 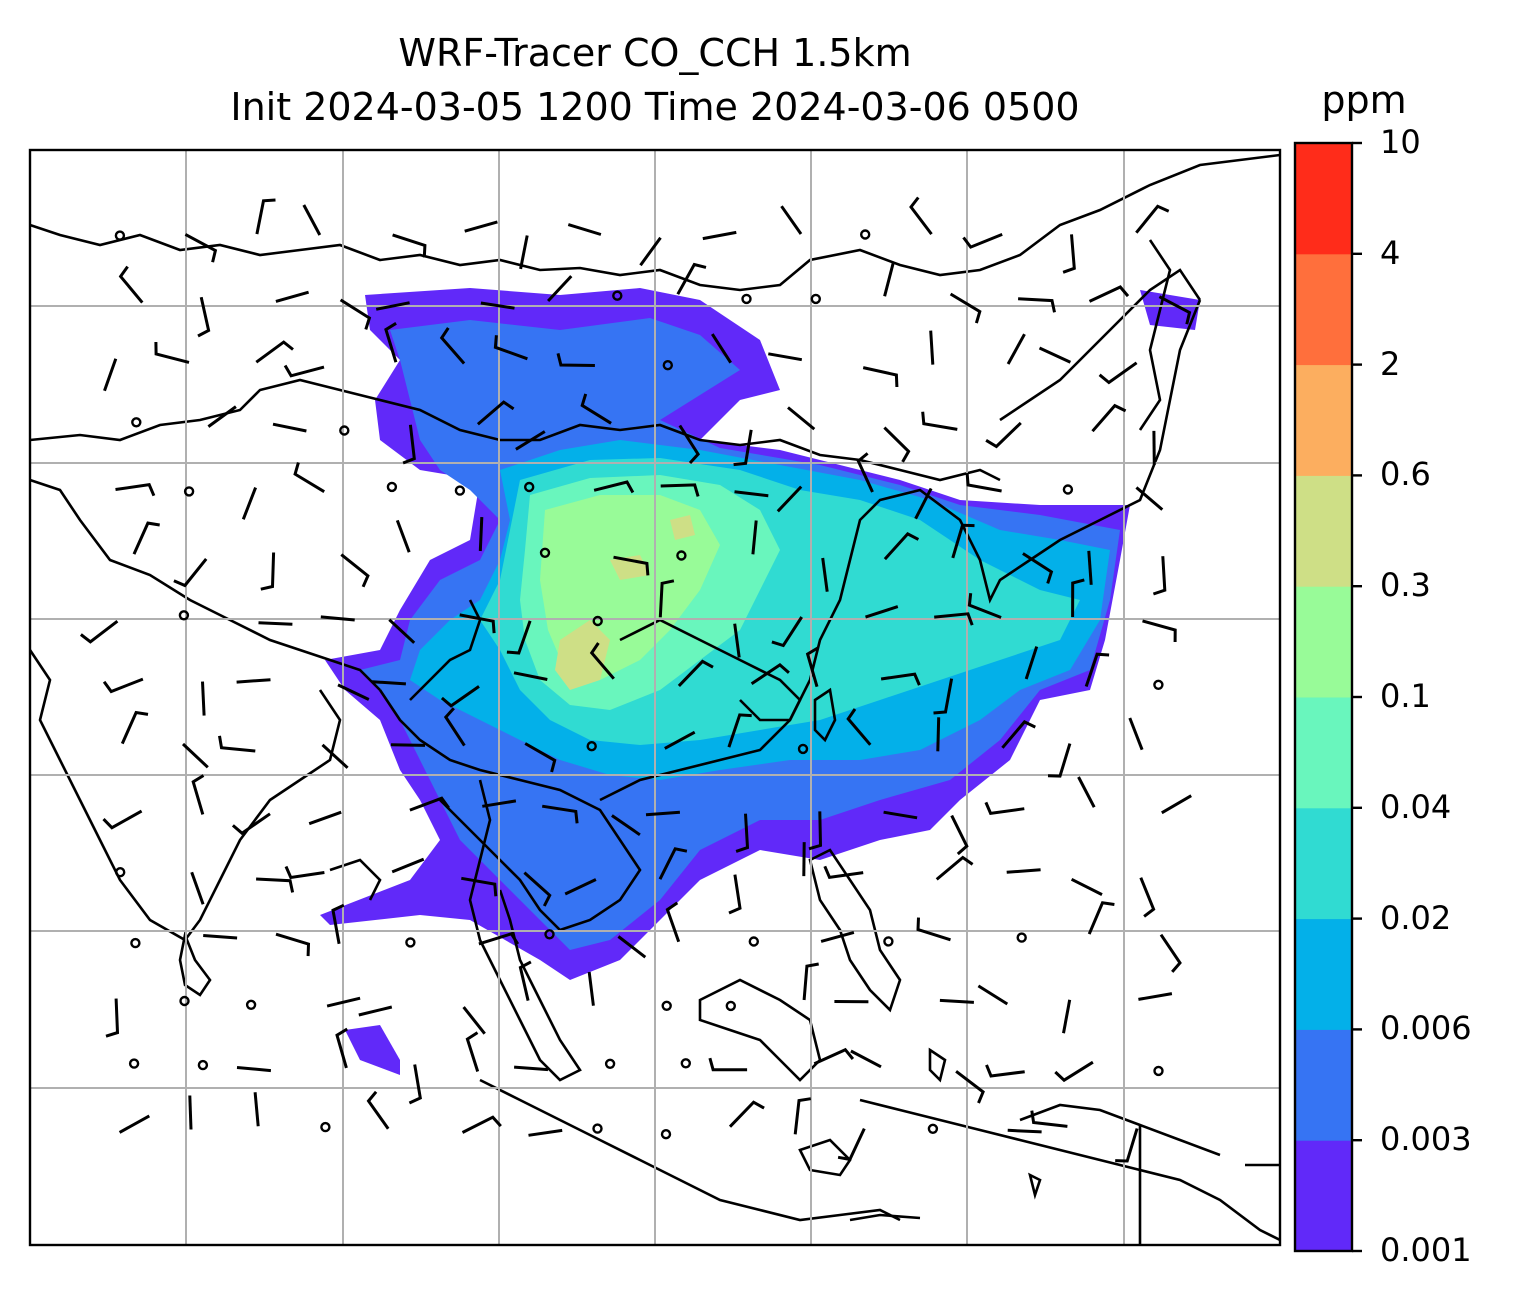 What do you see at coordinates (1323, 697) in the screenshot?
I see `colorbar-frame` at bounding box center [1323, 697].